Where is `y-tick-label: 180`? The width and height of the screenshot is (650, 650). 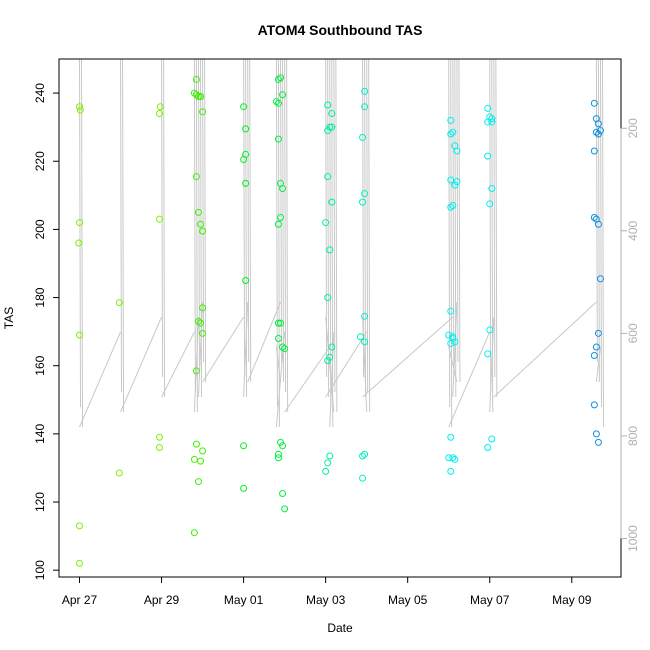
y-tick-label: 180 is located at coordinates (40, 297).